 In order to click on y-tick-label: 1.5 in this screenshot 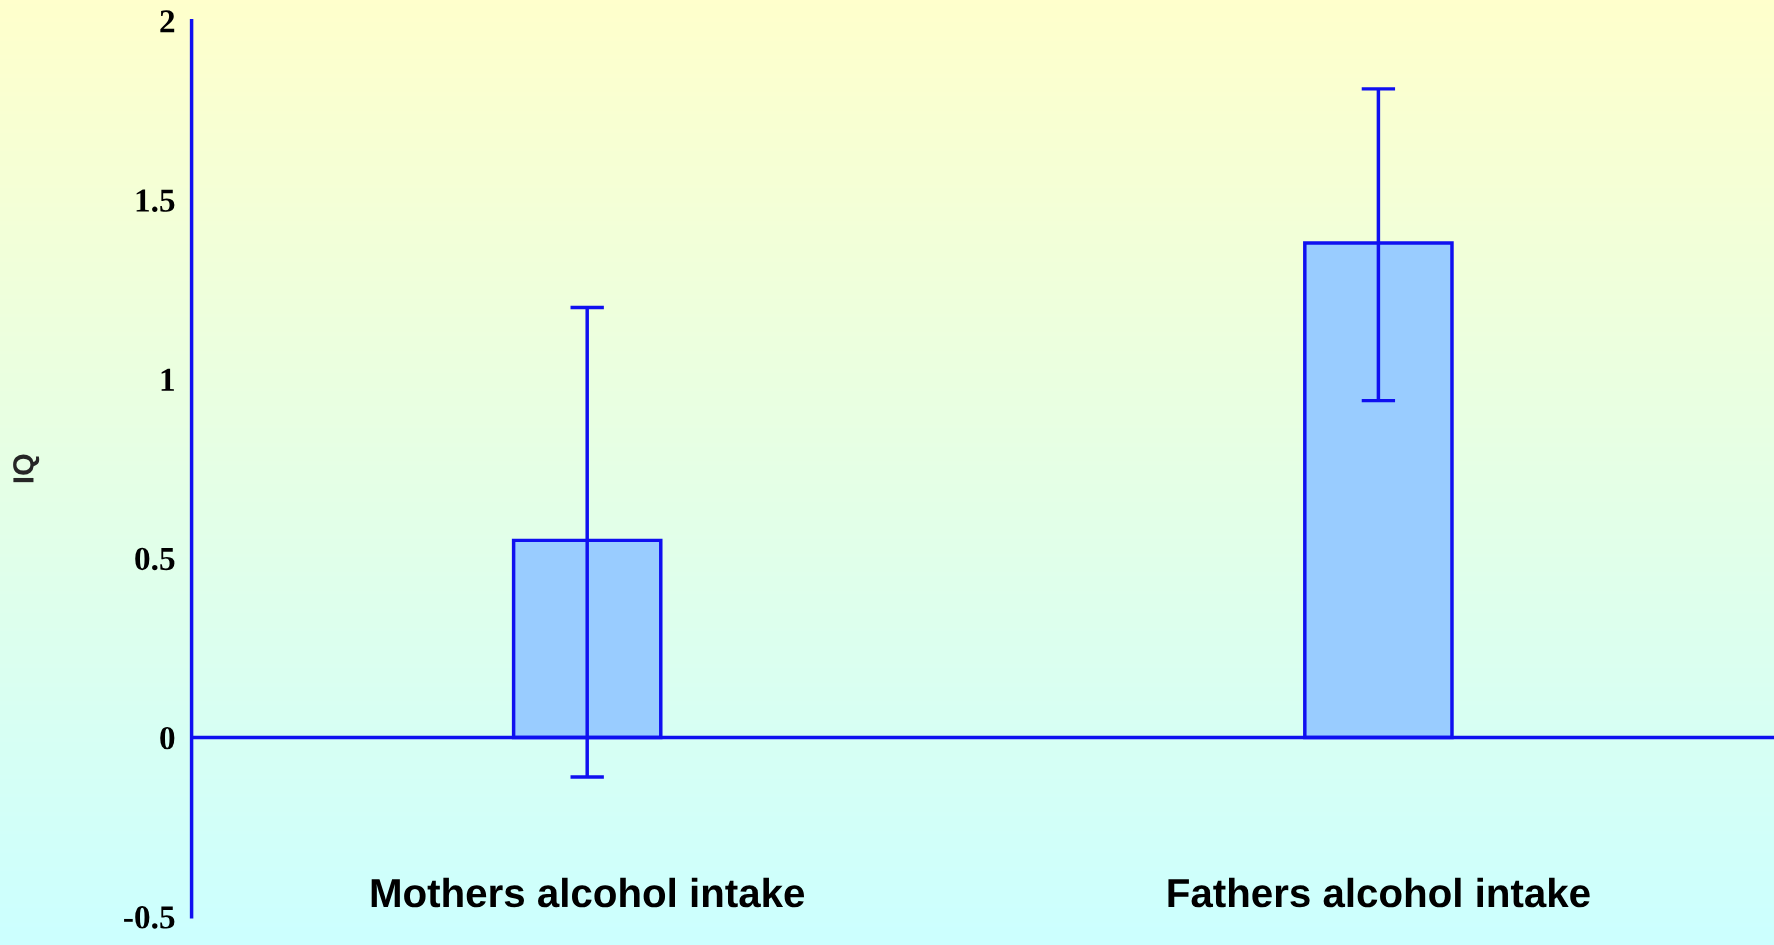, I will do `click(155, 200)`.